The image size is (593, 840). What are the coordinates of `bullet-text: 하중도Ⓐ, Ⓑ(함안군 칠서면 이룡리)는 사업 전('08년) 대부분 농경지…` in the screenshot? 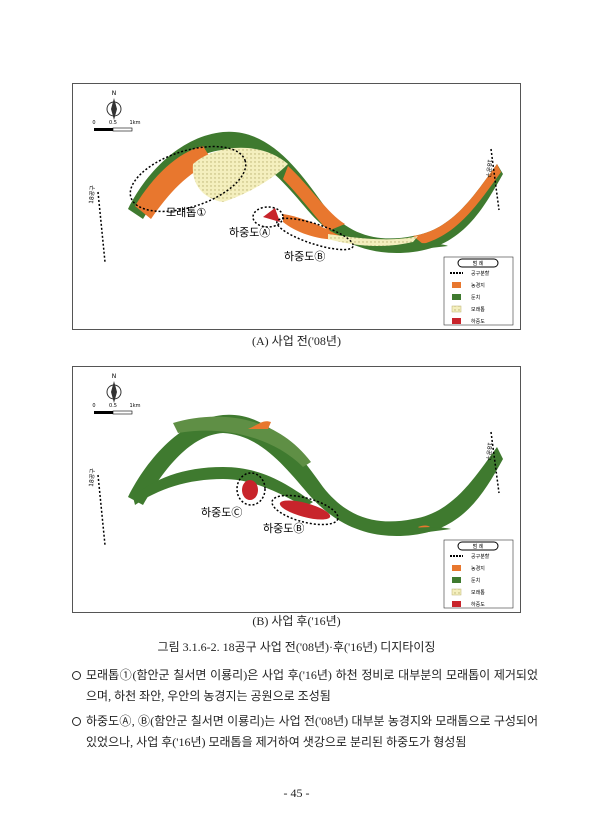 It's located at (312, 731).